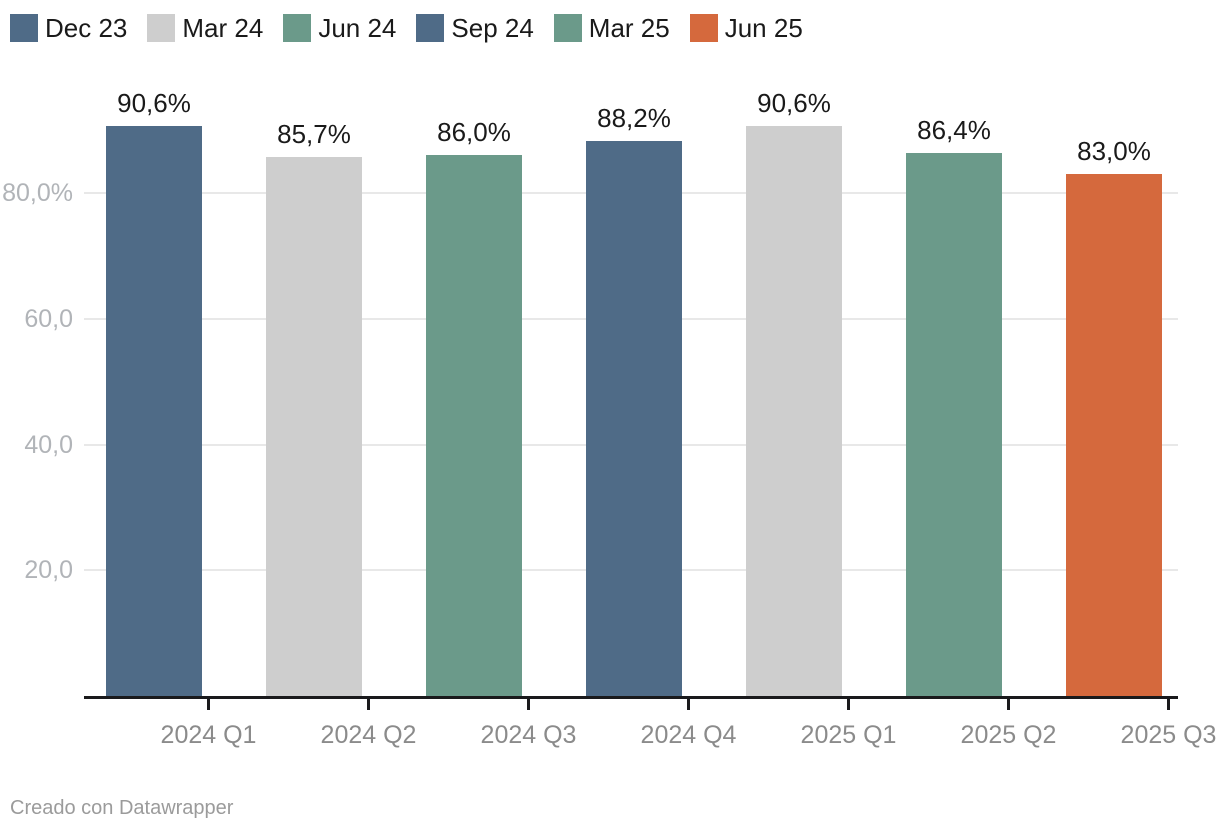 This screenshot has width=1220, height=830. What do you see at coordinates (1008, 735) in the screenshot?
I see `x-axis-tick-label: 2025 Q2` at bounding box center [1008, 735].